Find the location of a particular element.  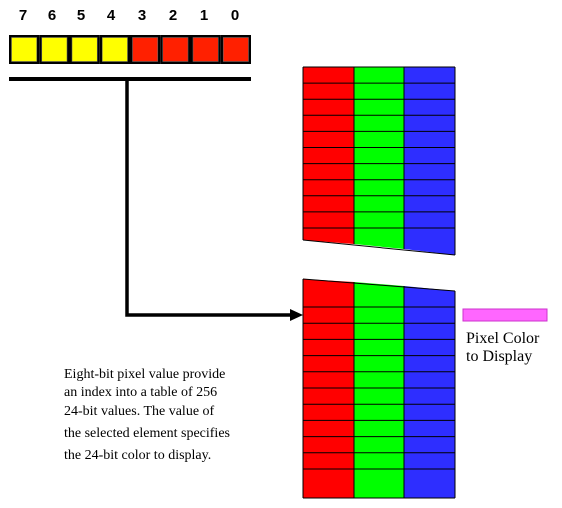

bit-underline-bar is located at coordinates (130, 79).